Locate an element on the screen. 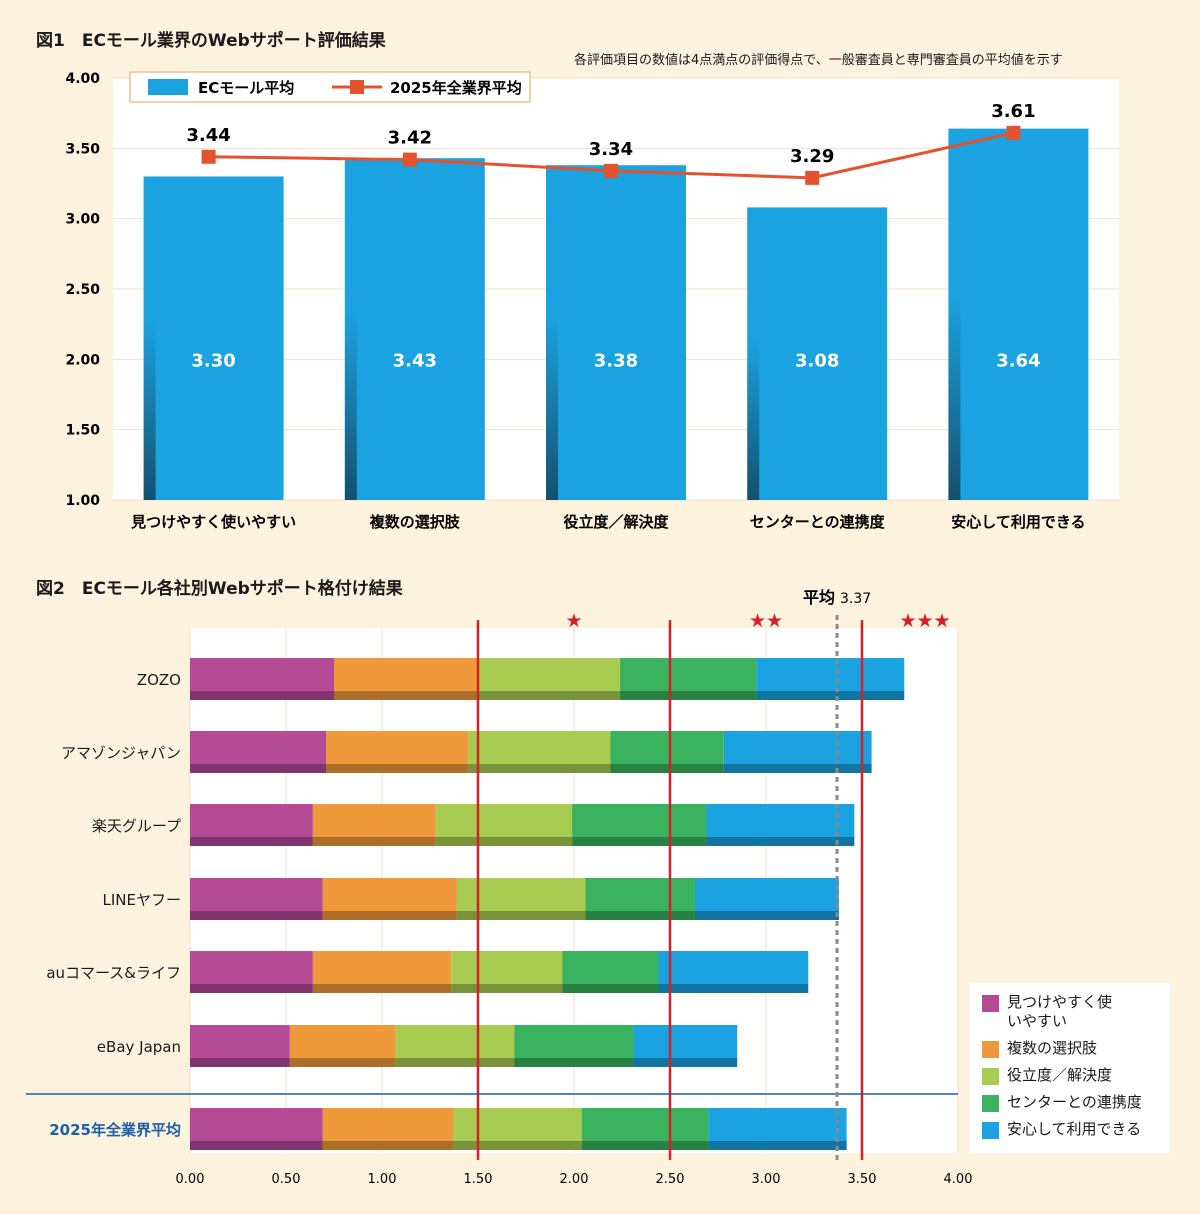  x-tick-label: 2.00 is located at coordinates (574, 1179).